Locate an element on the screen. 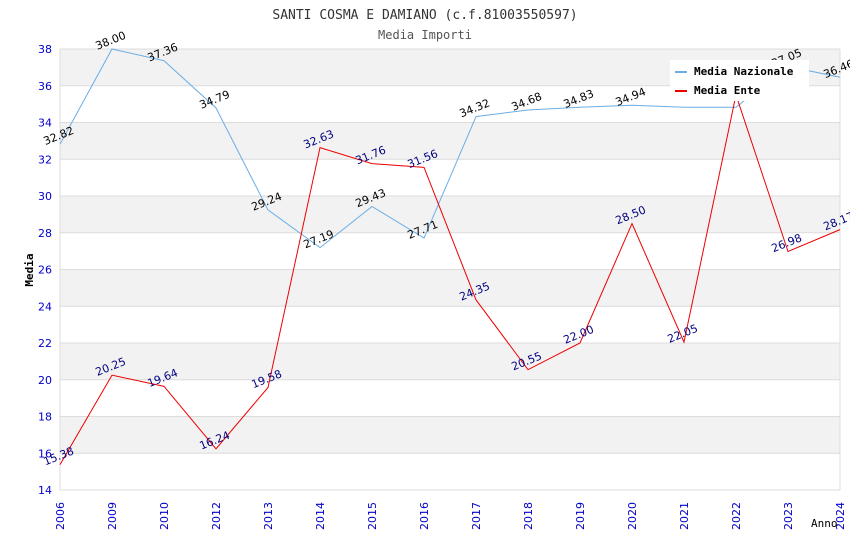 Image resolution: width=850 pixels, height=550 pixels. chart-subtitle: Media Importi is located at coordinates (425, 35).